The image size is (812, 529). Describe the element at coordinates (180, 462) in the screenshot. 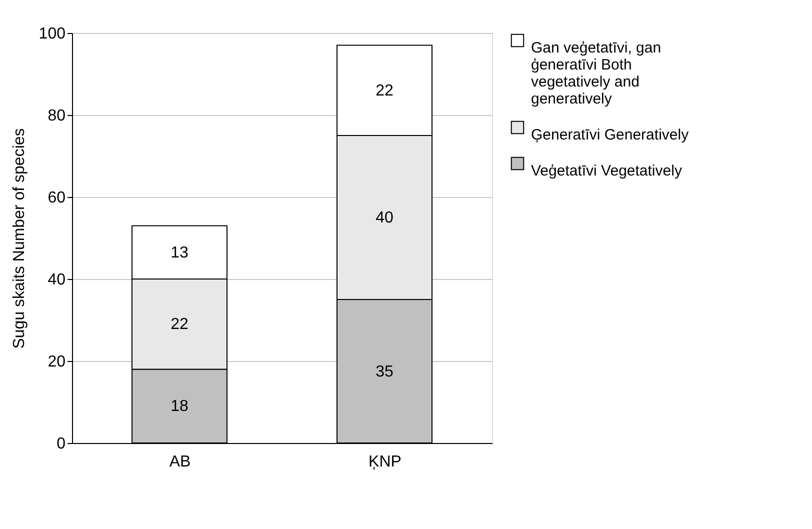

I see `x-tick-label: AB` at that location.